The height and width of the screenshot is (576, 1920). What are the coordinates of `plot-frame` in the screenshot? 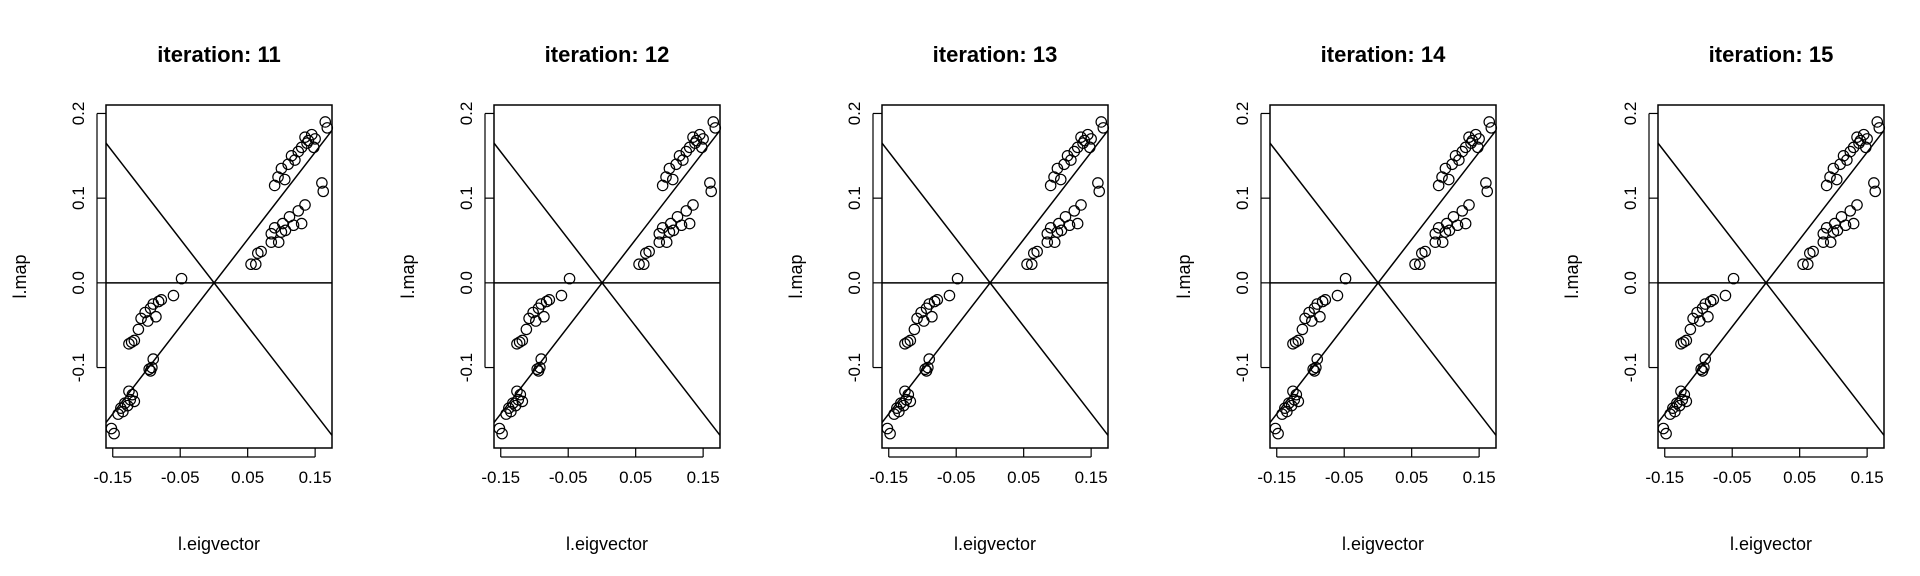 It's located at (607, 276).